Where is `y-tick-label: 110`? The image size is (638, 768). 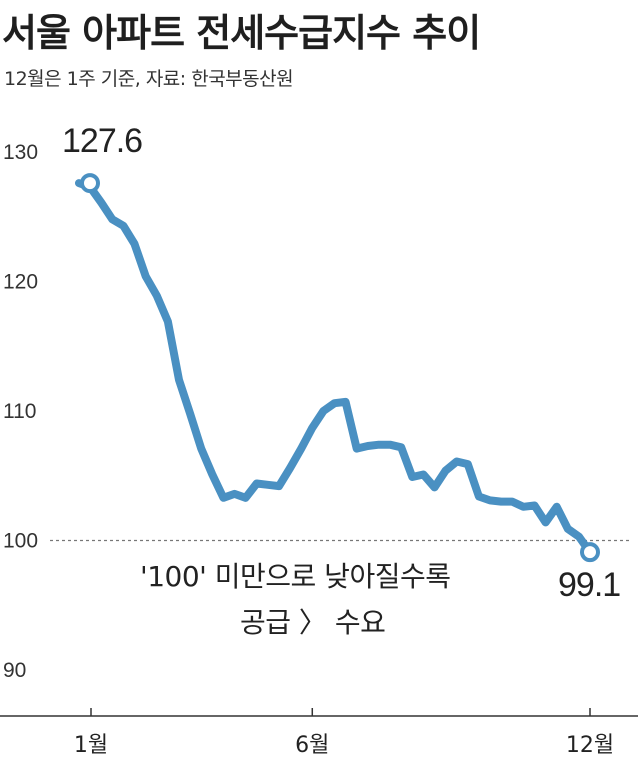 y-tick-label: 110 is located at coordinates (19, 411).